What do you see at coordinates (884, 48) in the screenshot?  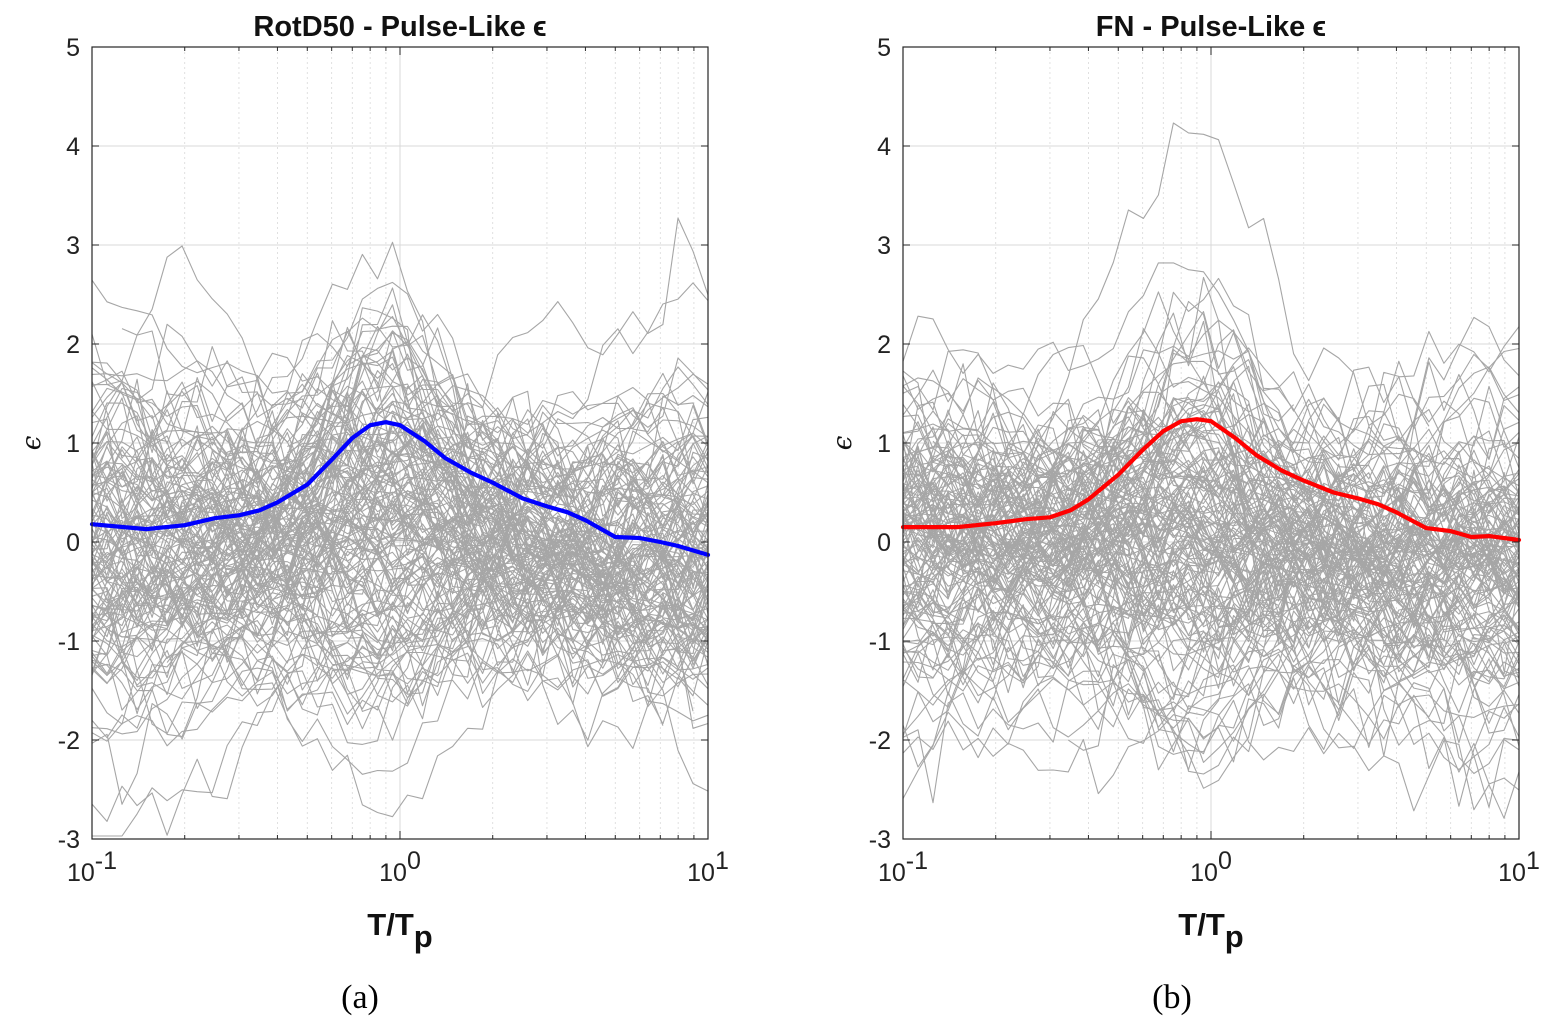 I see `y-tick-label: 5` at bounding box center [884, 48].